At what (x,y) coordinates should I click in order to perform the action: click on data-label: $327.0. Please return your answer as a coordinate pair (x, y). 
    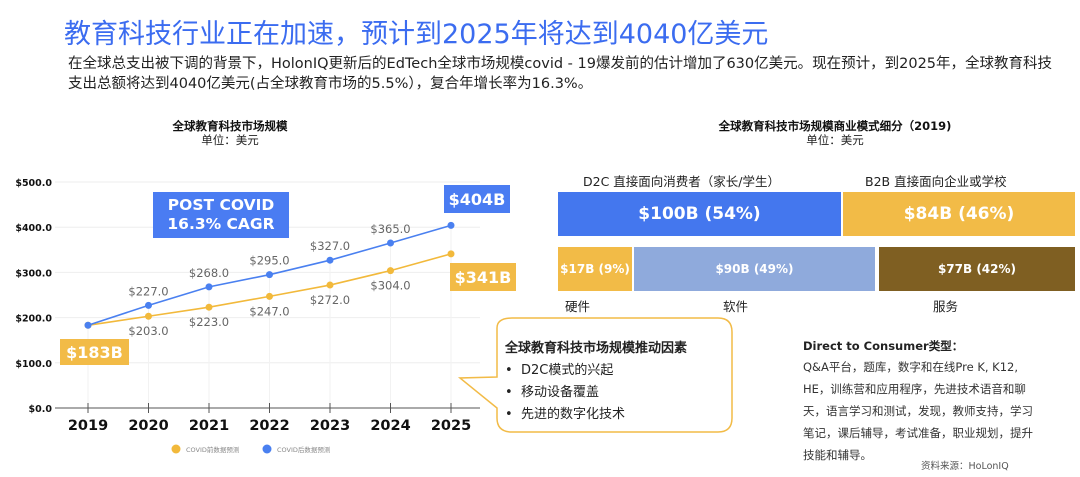
    Looking at the image, I should click on (330, 246).